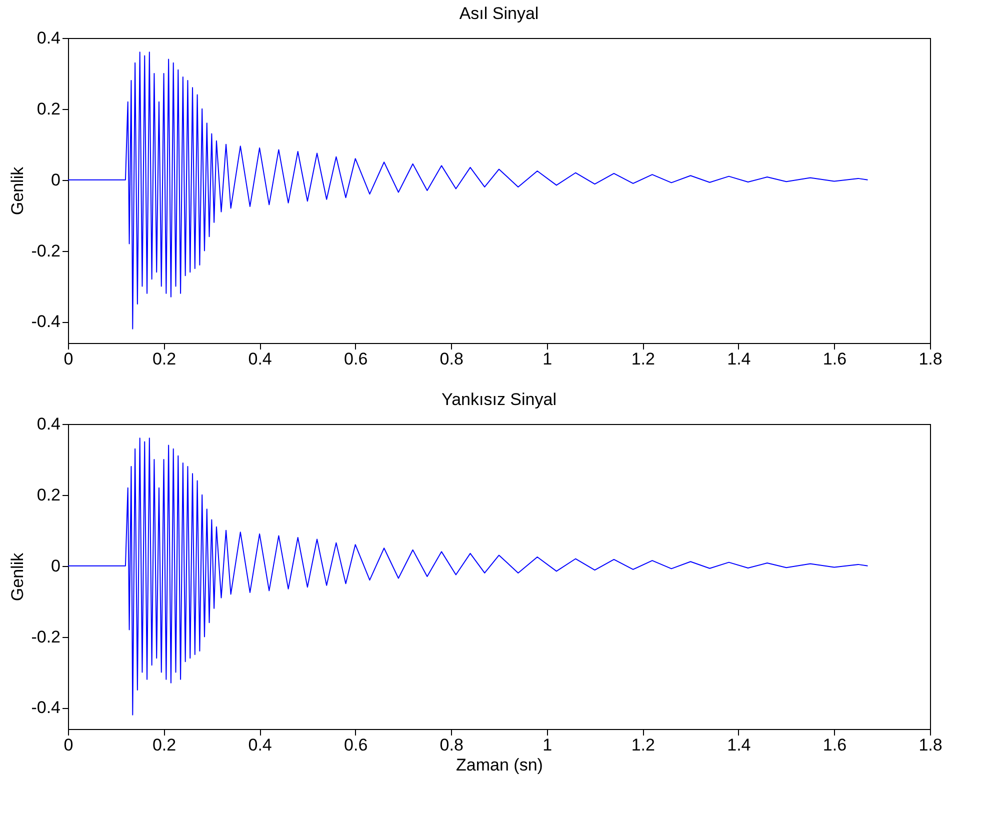 The height and width of the screenshot is (819, 1000). I want to click on chart-title: Asıl Sinyal, so click(499, 13).